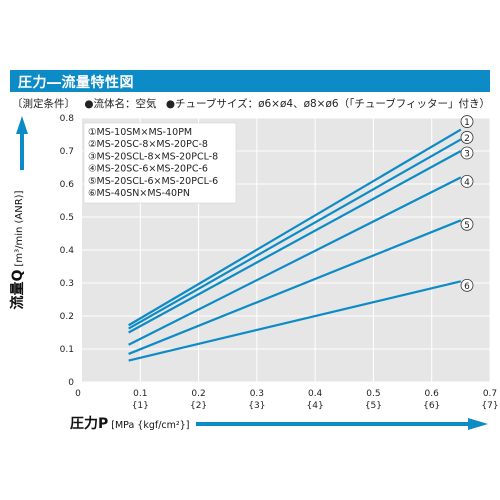  What do you see at coordinates (160, 163) in the screenshot?
I see `legend-box` at bounding box center [160, 163].